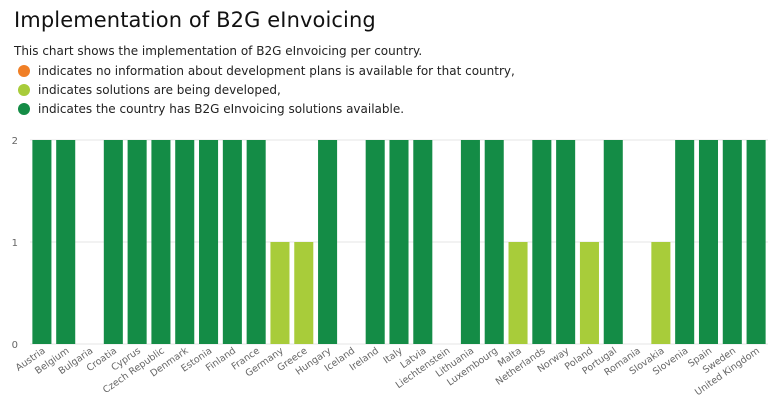 Image resolution: width=780 pixels, height=405 pixels. What do you see at coordinates (613, 242) in the screenshot?
I see `bar-portugal` at bounding box center [613, 242].